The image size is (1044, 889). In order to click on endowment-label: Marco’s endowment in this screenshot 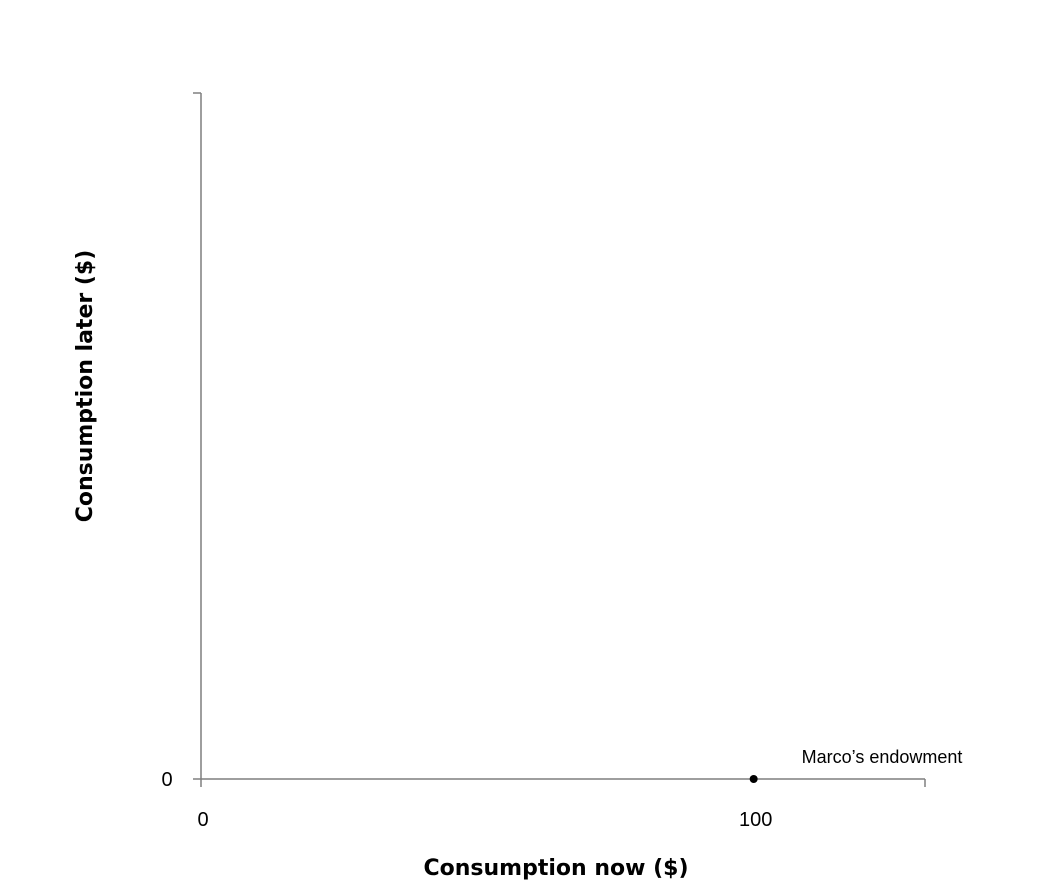, I will do `click(882, 757)`.